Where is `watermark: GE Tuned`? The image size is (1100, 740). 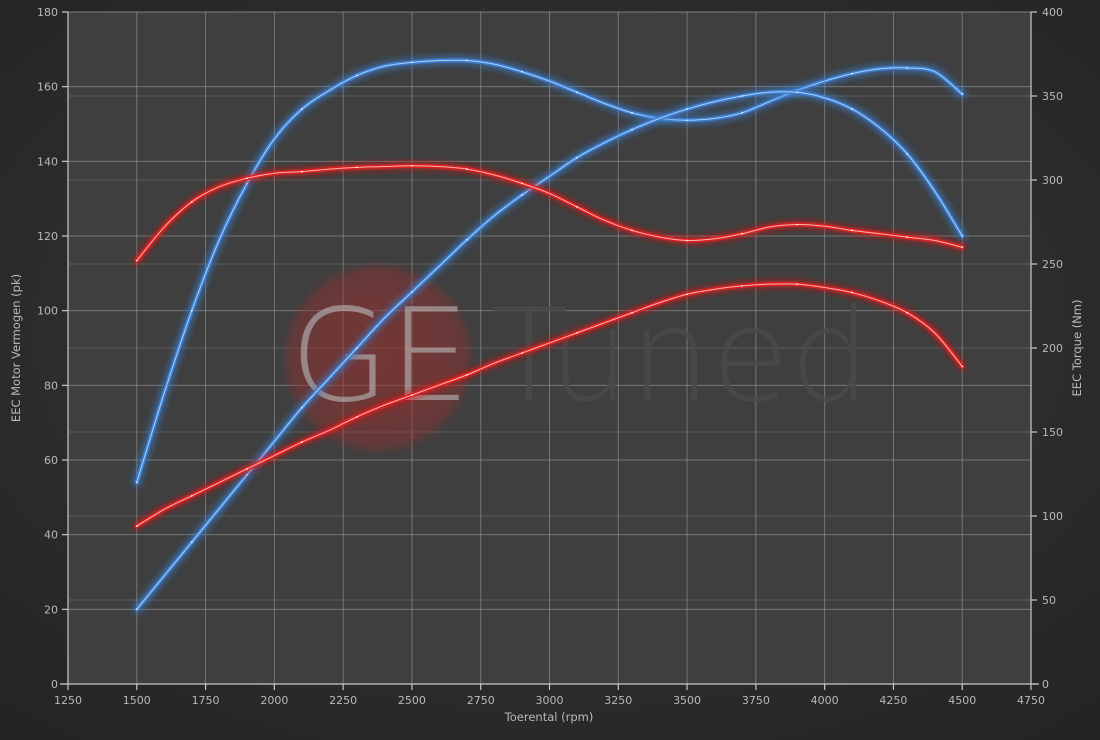 watermark: GE Tuned is located at coordinates (575, 358).